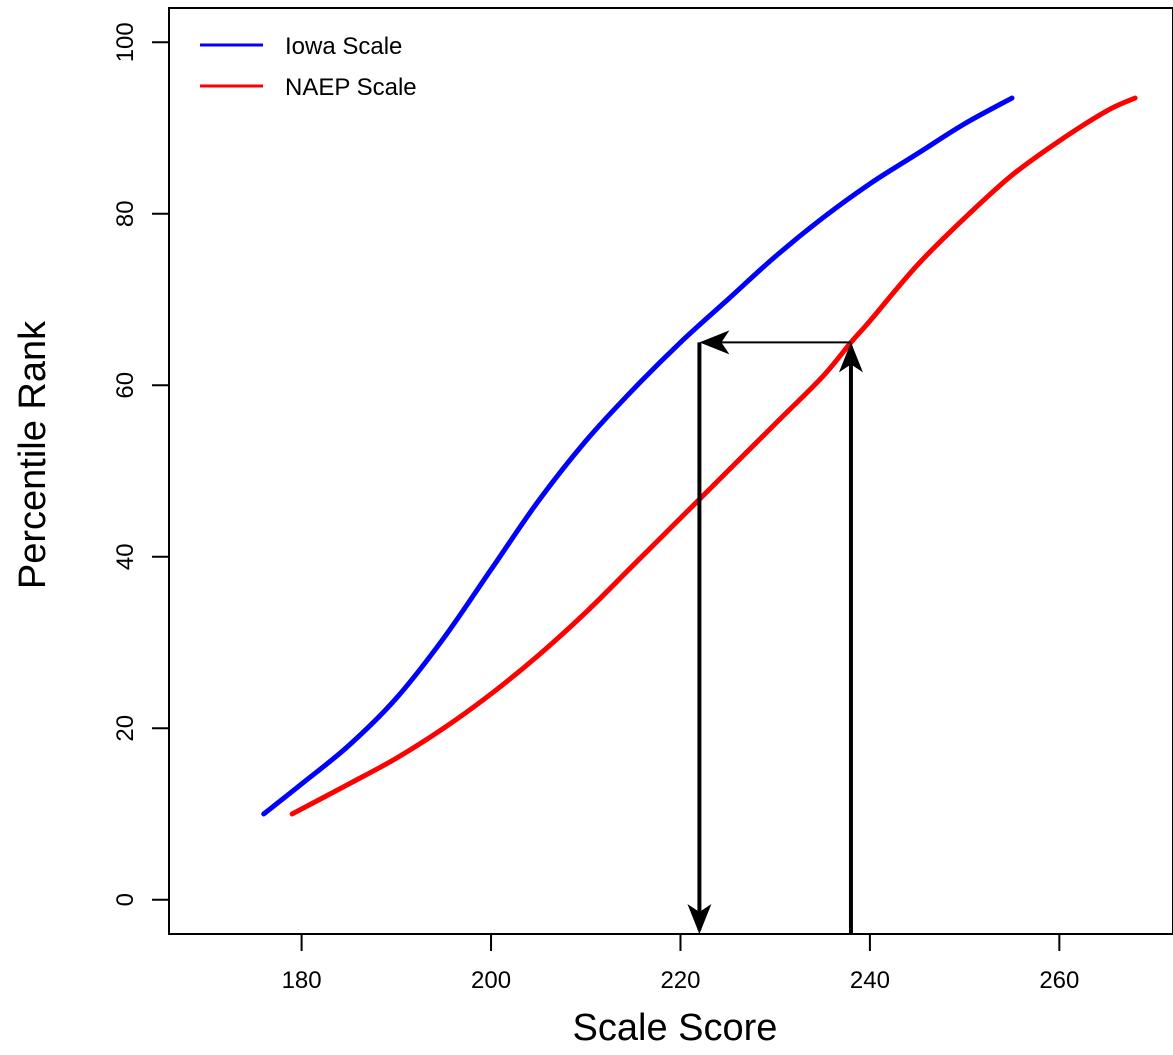 The image size is (1173, 1055). Describe the element at coordinates (125, 899) in the screenshot. I see `y-tick-label: 0` at that location.